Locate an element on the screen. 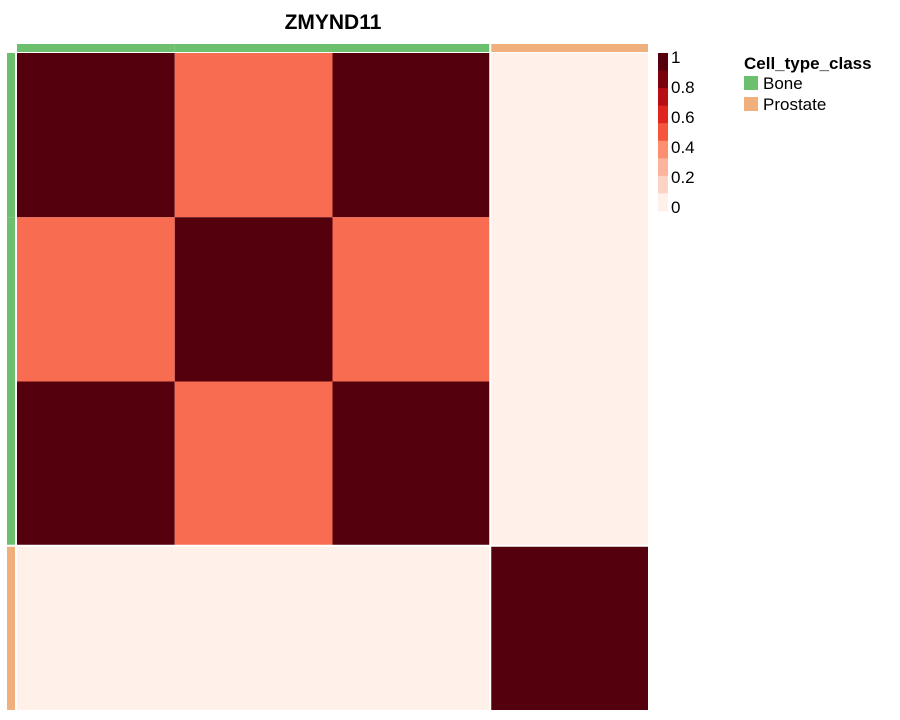 The image size is (900, 720). color-scale-tick-label: 0.8 is located at coordinates (683, 87).